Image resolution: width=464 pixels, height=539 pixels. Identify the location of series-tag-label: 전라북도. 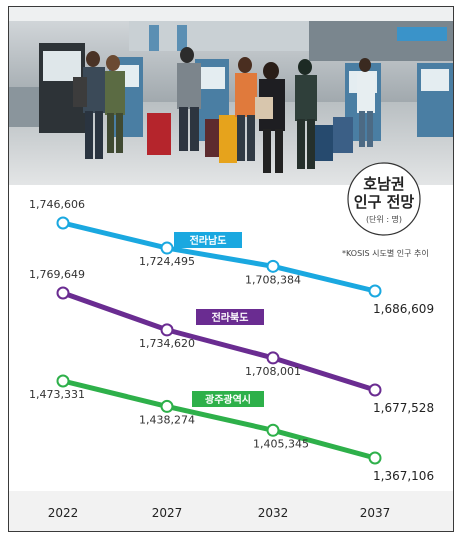
(230, 317).